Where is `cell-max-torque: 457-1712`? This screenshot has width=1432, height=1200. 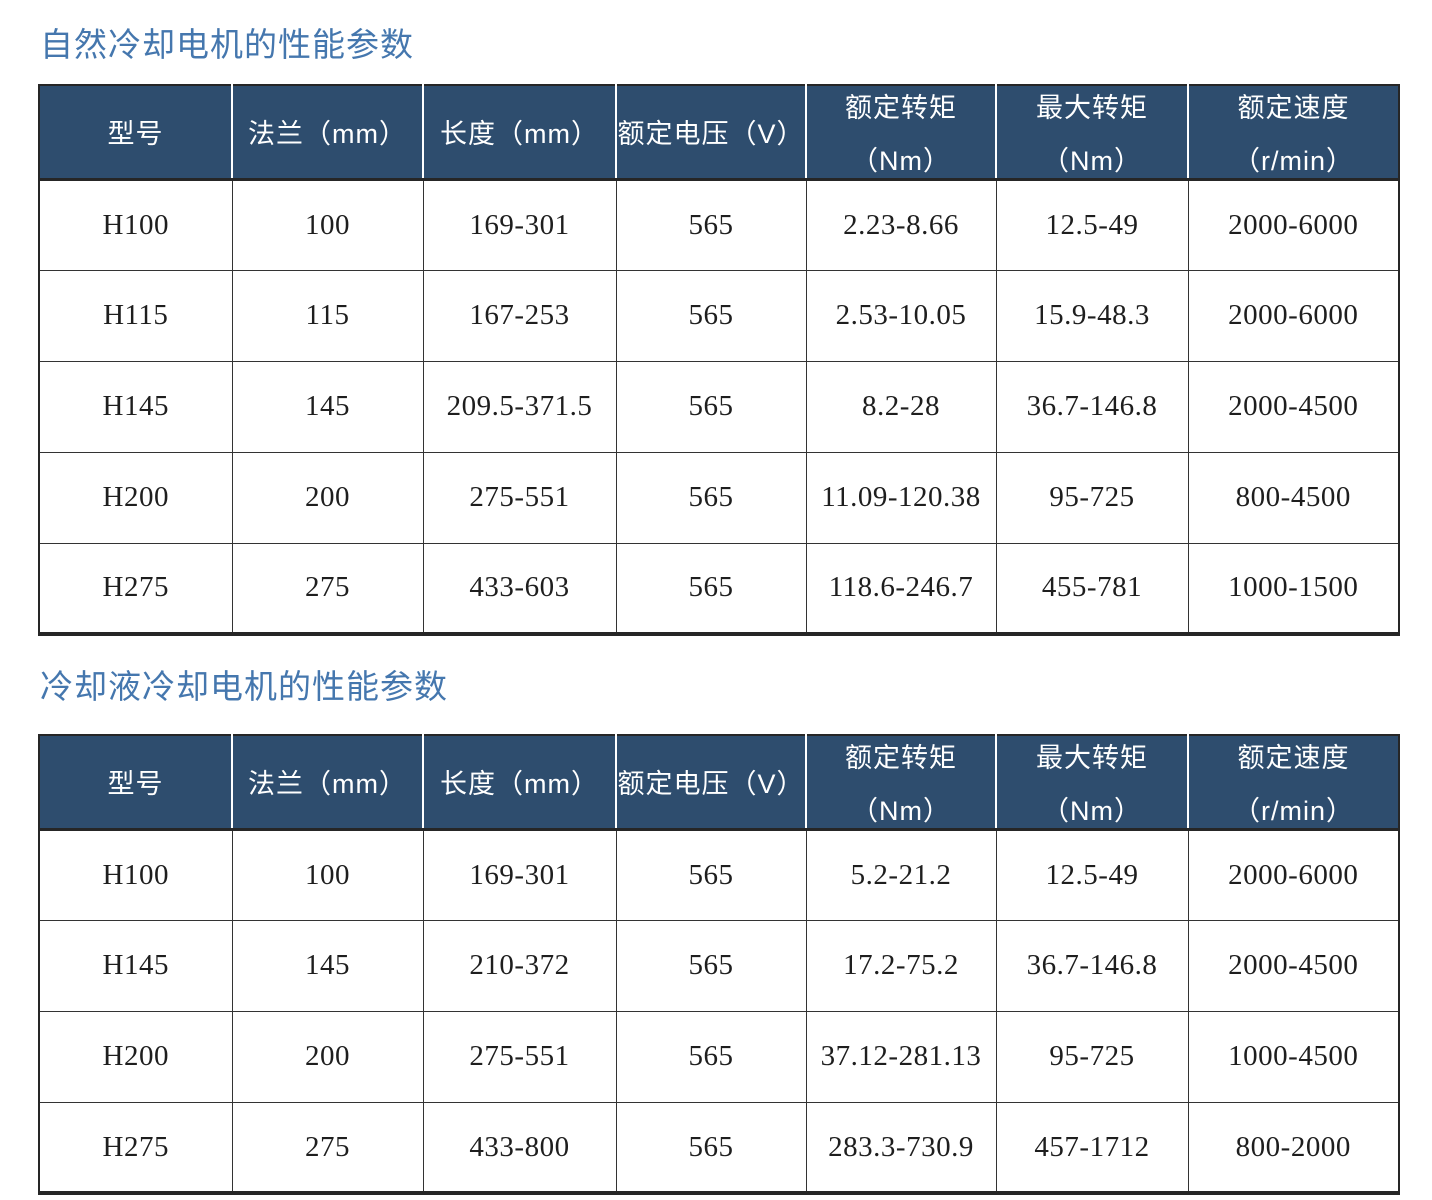
cell-max-torque: 457-1712 is located at coordinates (1092, 1147).